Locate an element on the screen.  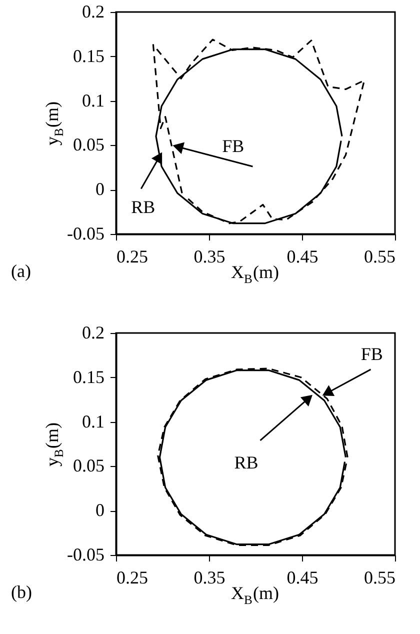
text: (a) is located at coordinates (21, 271).